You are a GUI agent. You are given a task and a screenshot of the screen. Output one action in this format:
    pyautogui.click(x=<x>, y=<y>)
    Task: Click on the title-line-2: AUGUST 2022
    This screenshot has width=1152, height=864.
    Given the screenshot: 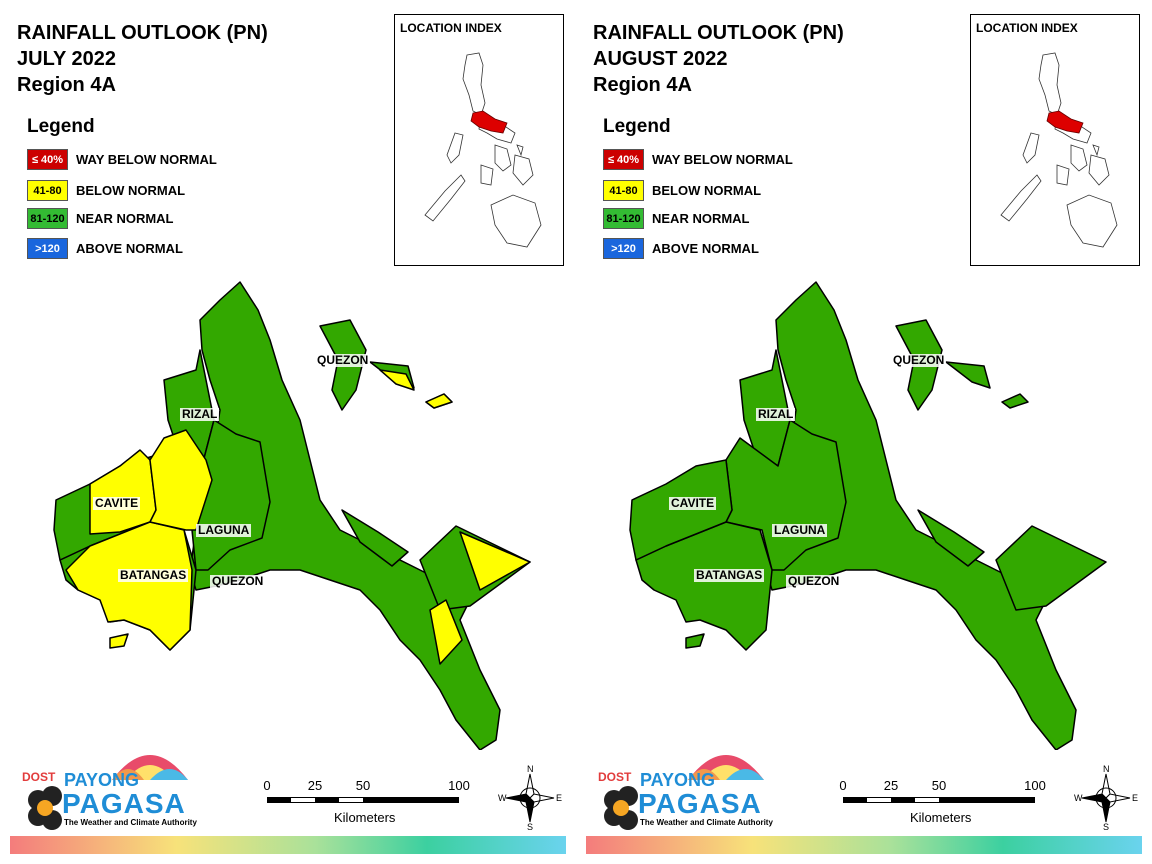 What is the action you would take?
    pyautogui.click(x=660, y=59)
    